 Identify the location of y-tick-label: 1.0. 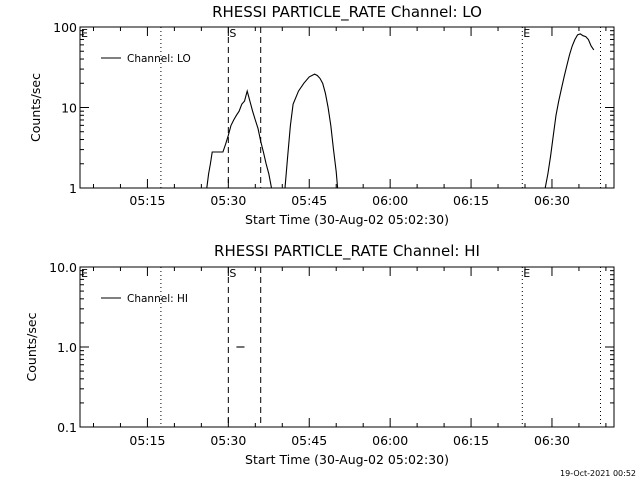
(67, 347).